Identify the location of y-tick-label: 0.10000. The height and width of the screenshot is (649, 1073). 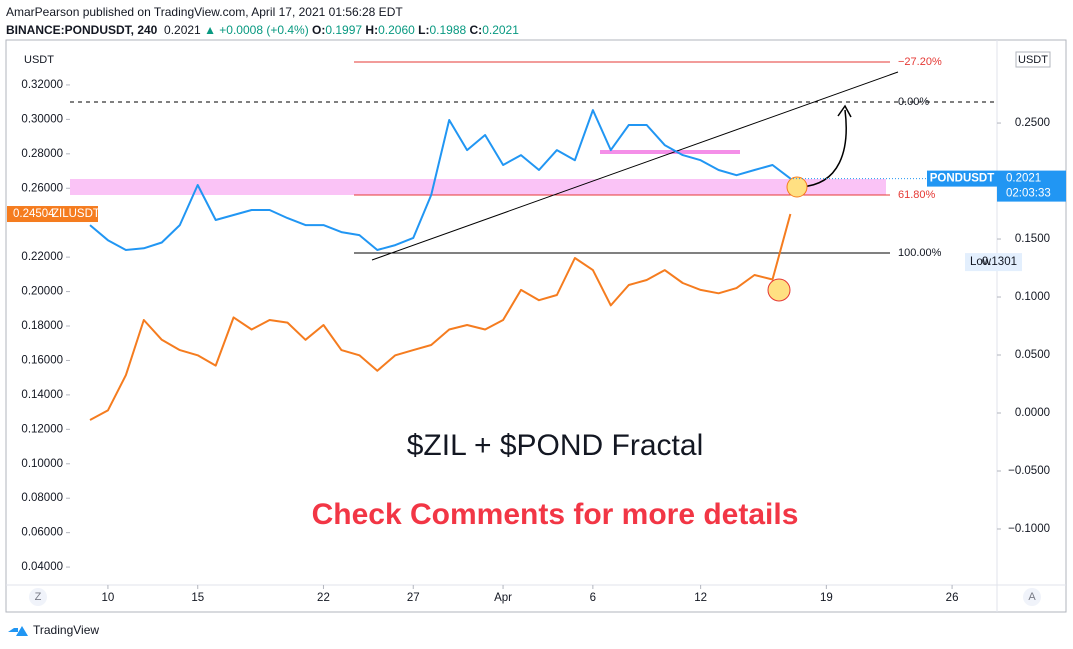
(42, 464).